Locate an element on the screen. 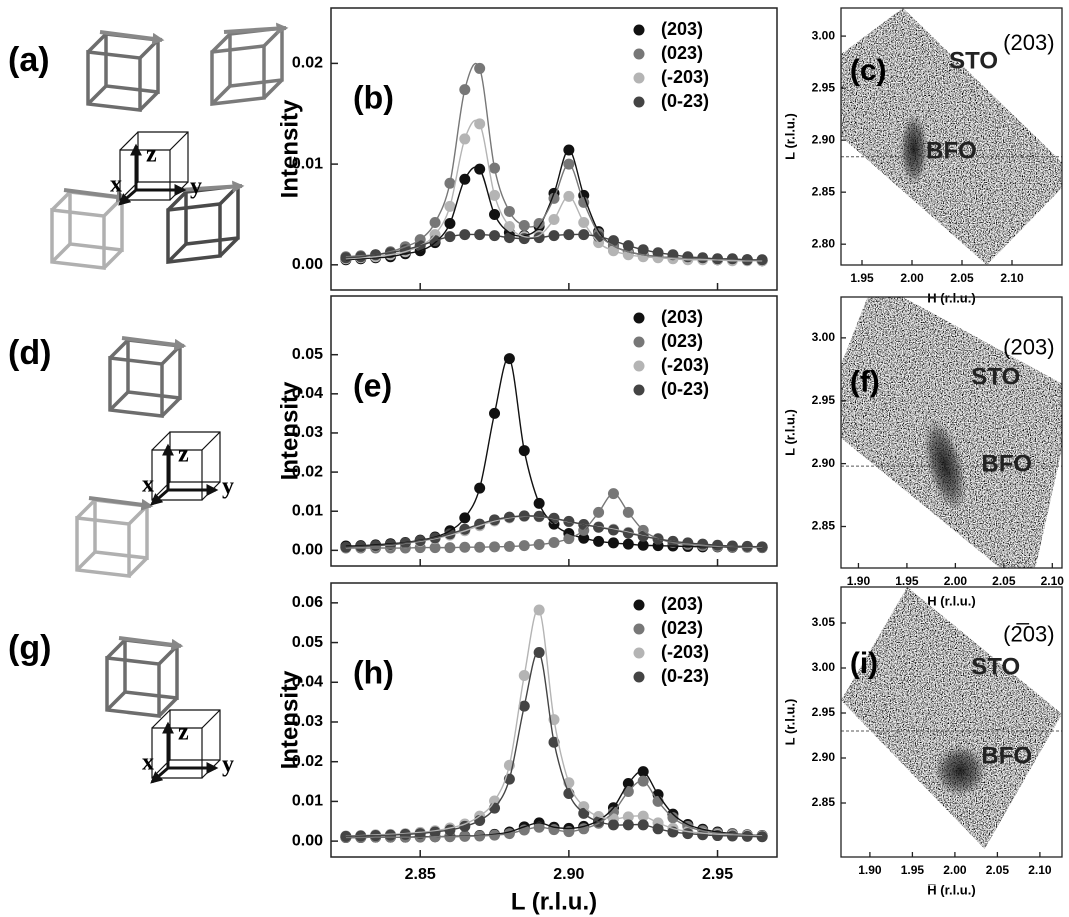 This screenshot has height=917, width=1069. axis-letter: z is located at coordinates (183, 733).